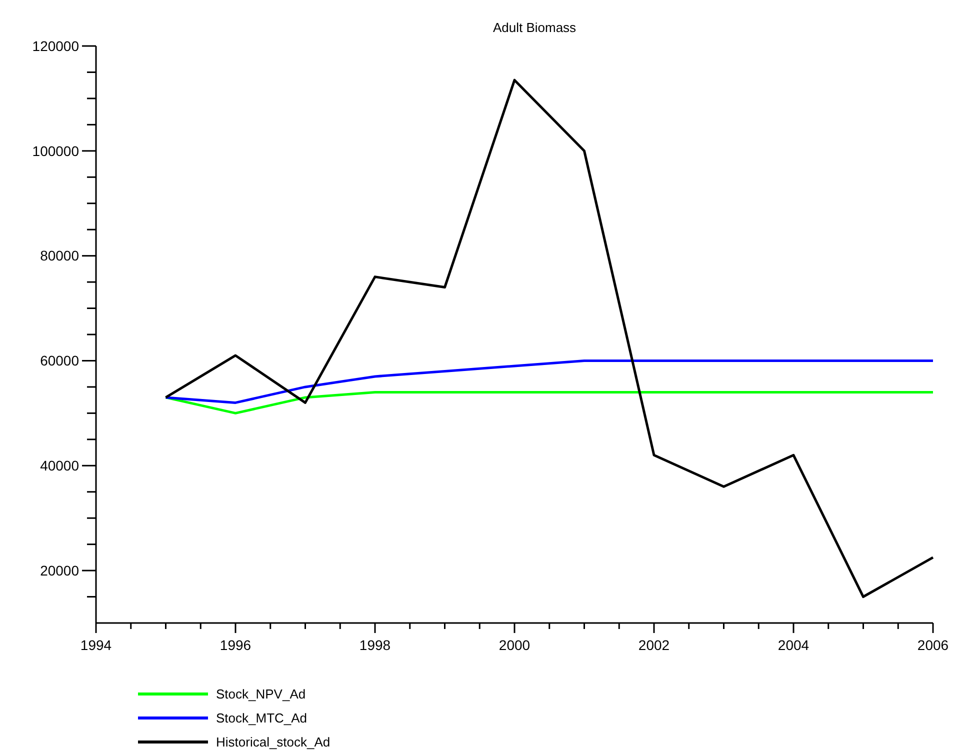 Image resolution: width=961 pixels, height=755 pixels. I want to click on legend-label: Historical_stock_Ad, so click(273, 742).